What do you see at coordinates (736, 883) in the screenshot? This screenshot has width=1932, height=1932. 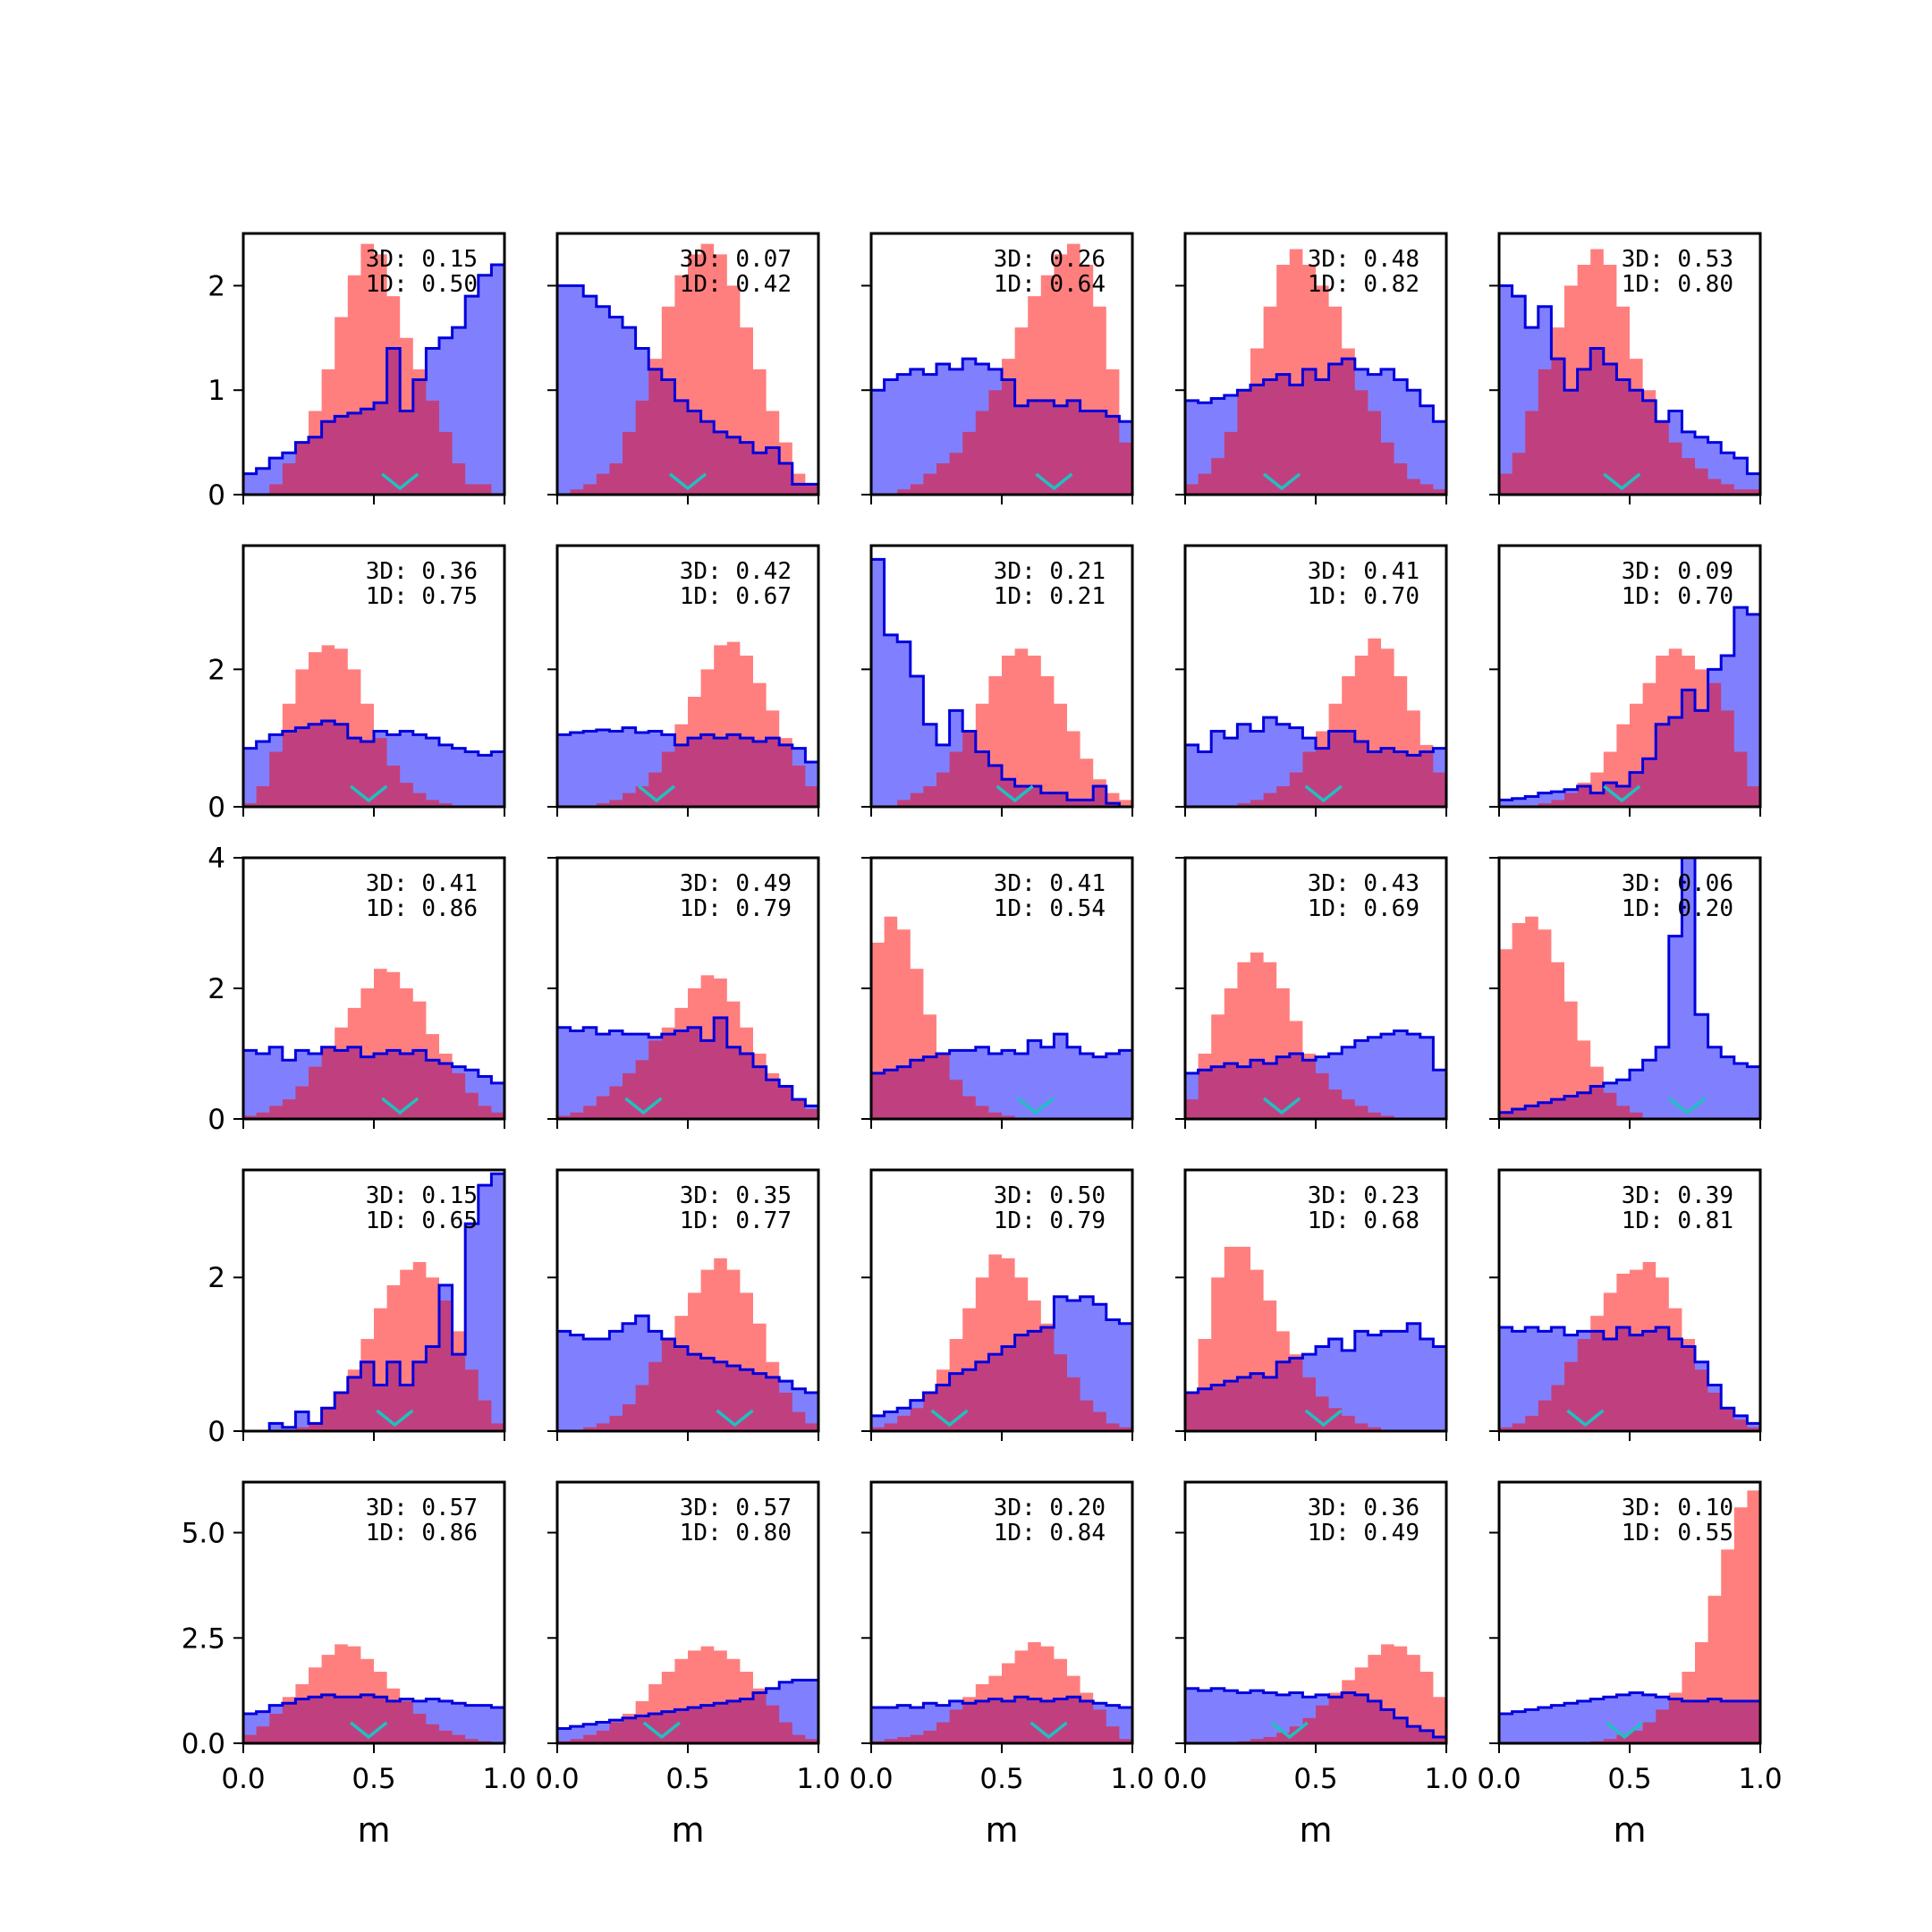 I see `annotation-3d: 3D: 0.49` at bounding box center [736, 883].